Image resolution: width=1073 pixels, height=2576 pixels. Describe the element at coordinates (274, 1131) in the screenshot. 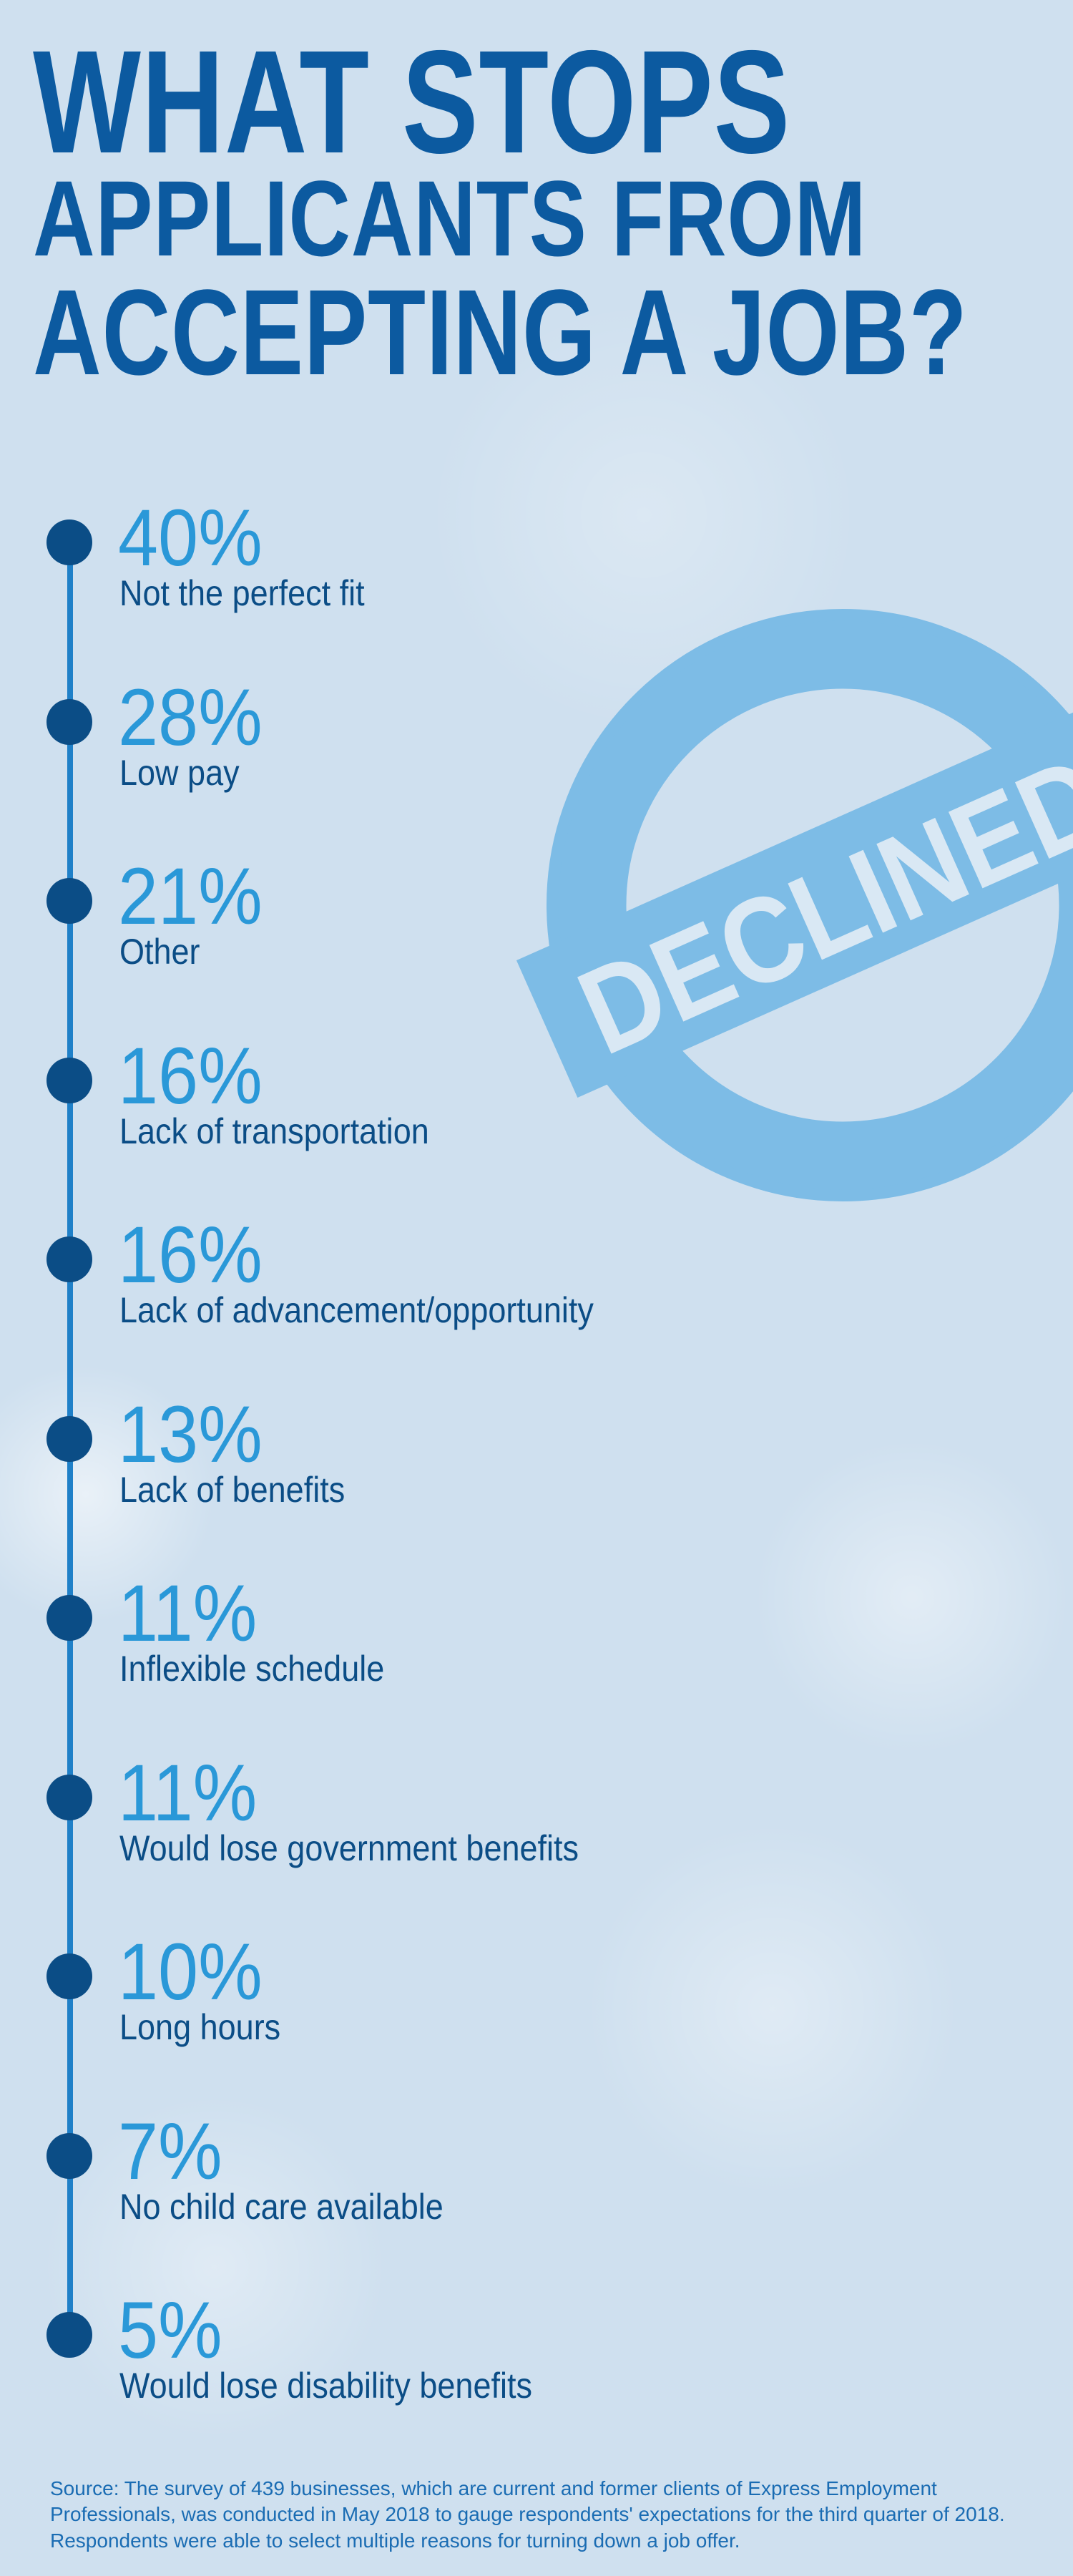

I see `reason-label: Lack of transportation` at that location.